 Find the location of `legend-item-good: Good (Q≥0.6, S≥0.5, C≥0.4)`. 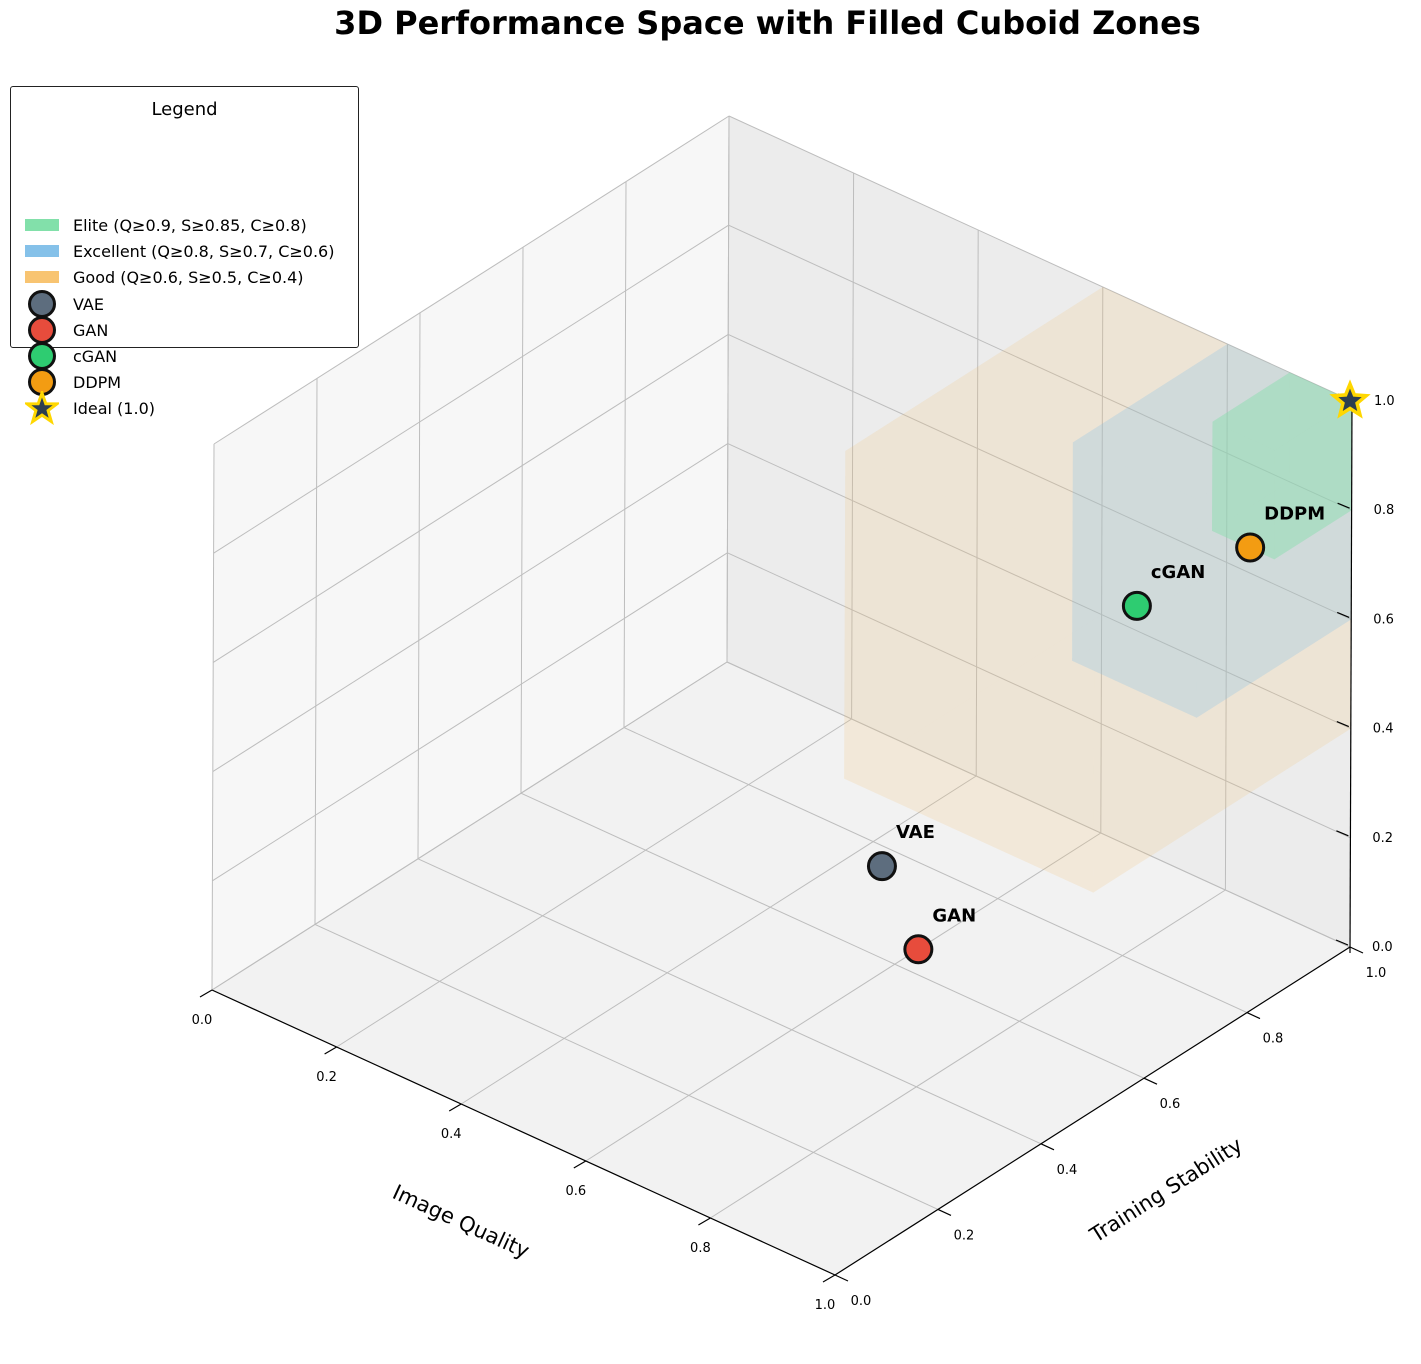

legend-item-good: Good (Q≥0.6, S≥0.5, C≥0.4) is located at coordinates (164, 277).